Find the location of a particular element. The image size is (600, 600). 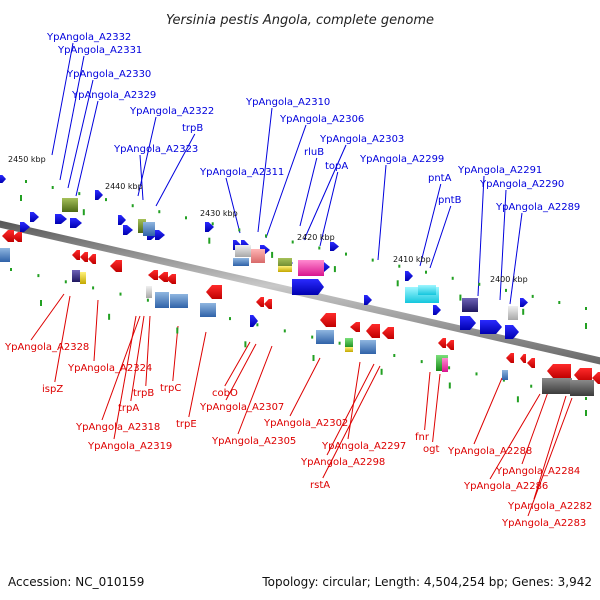

gene-label: YpAngola_A2283 is located at coordinates (543, 523).